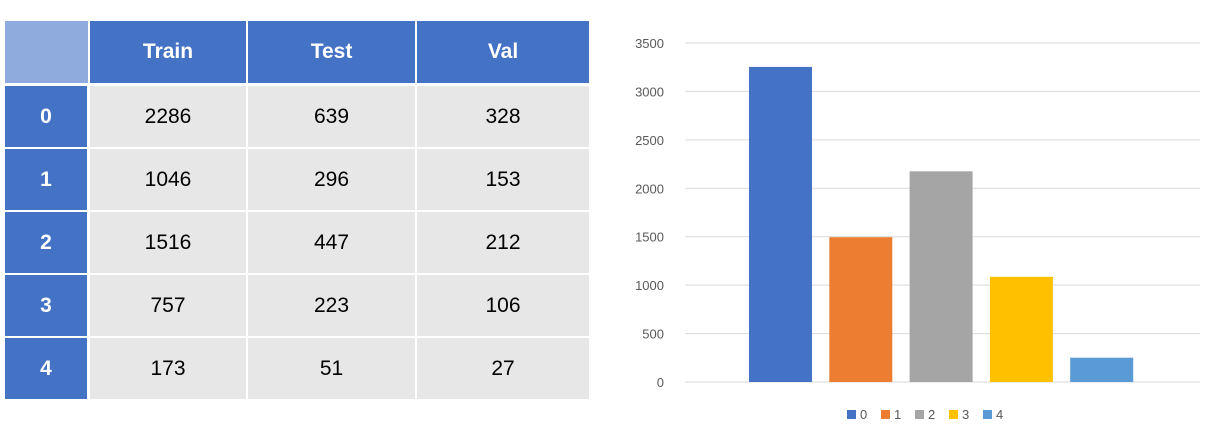 The width and height of the screenshot is (1220, 432). What do you see at coordinates (47, 117) in the screenshot?
I see `row-label: 0` at bounding box center [47, 117].